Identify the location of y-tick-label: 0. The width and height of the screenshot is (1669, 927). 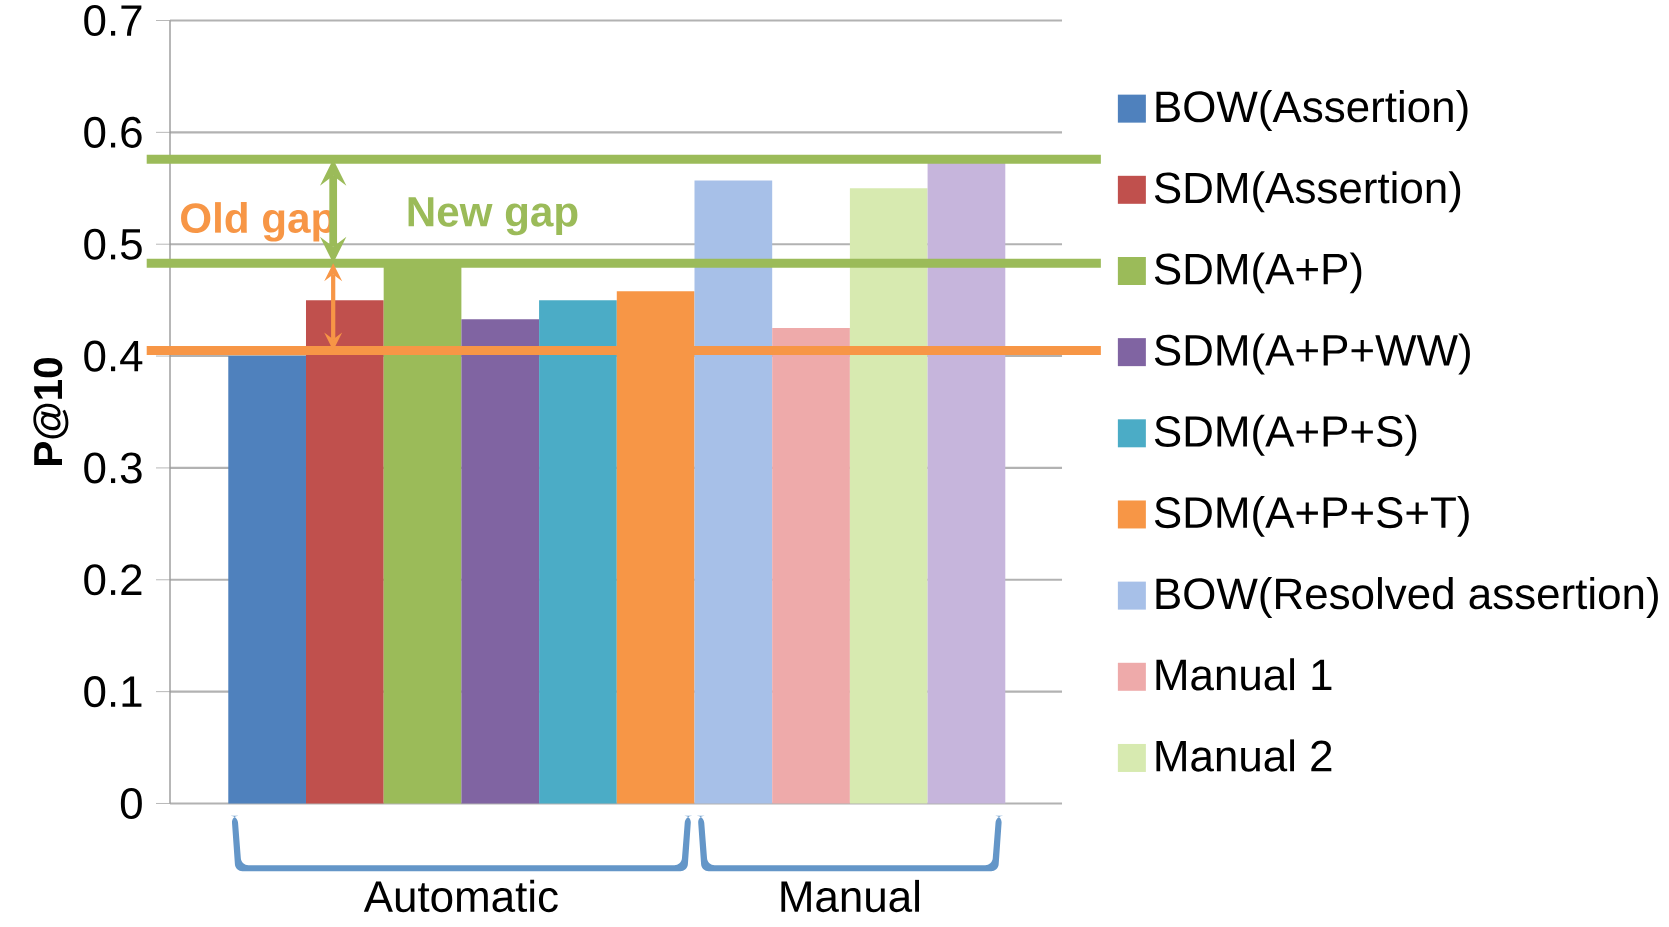
(131, 803).